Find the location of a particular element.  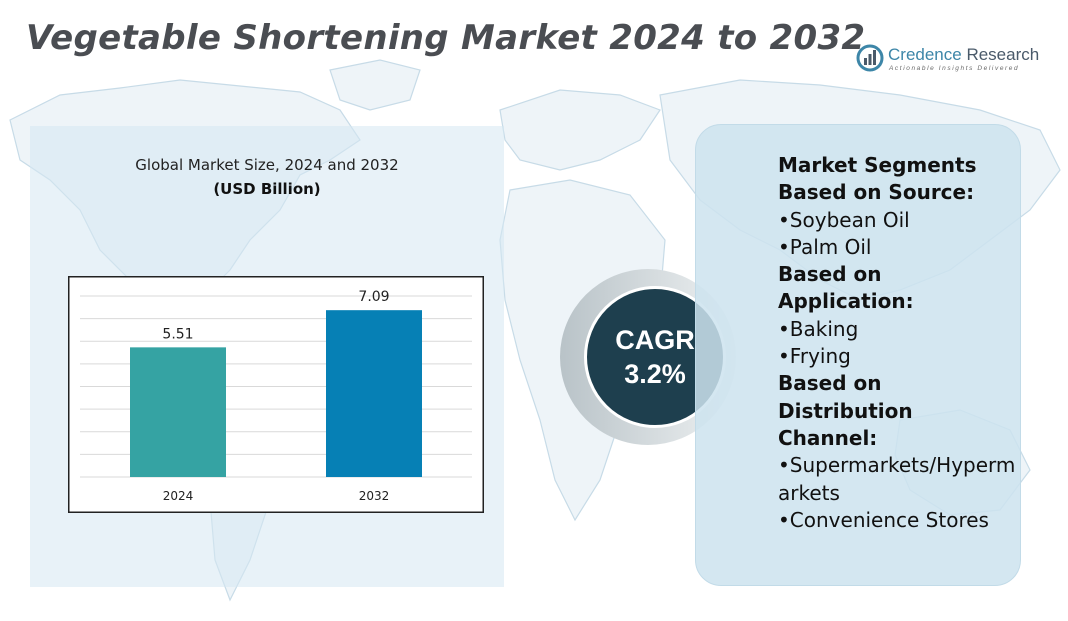

segment-item: •Soybean Oil is located at coordinates (844, 219).